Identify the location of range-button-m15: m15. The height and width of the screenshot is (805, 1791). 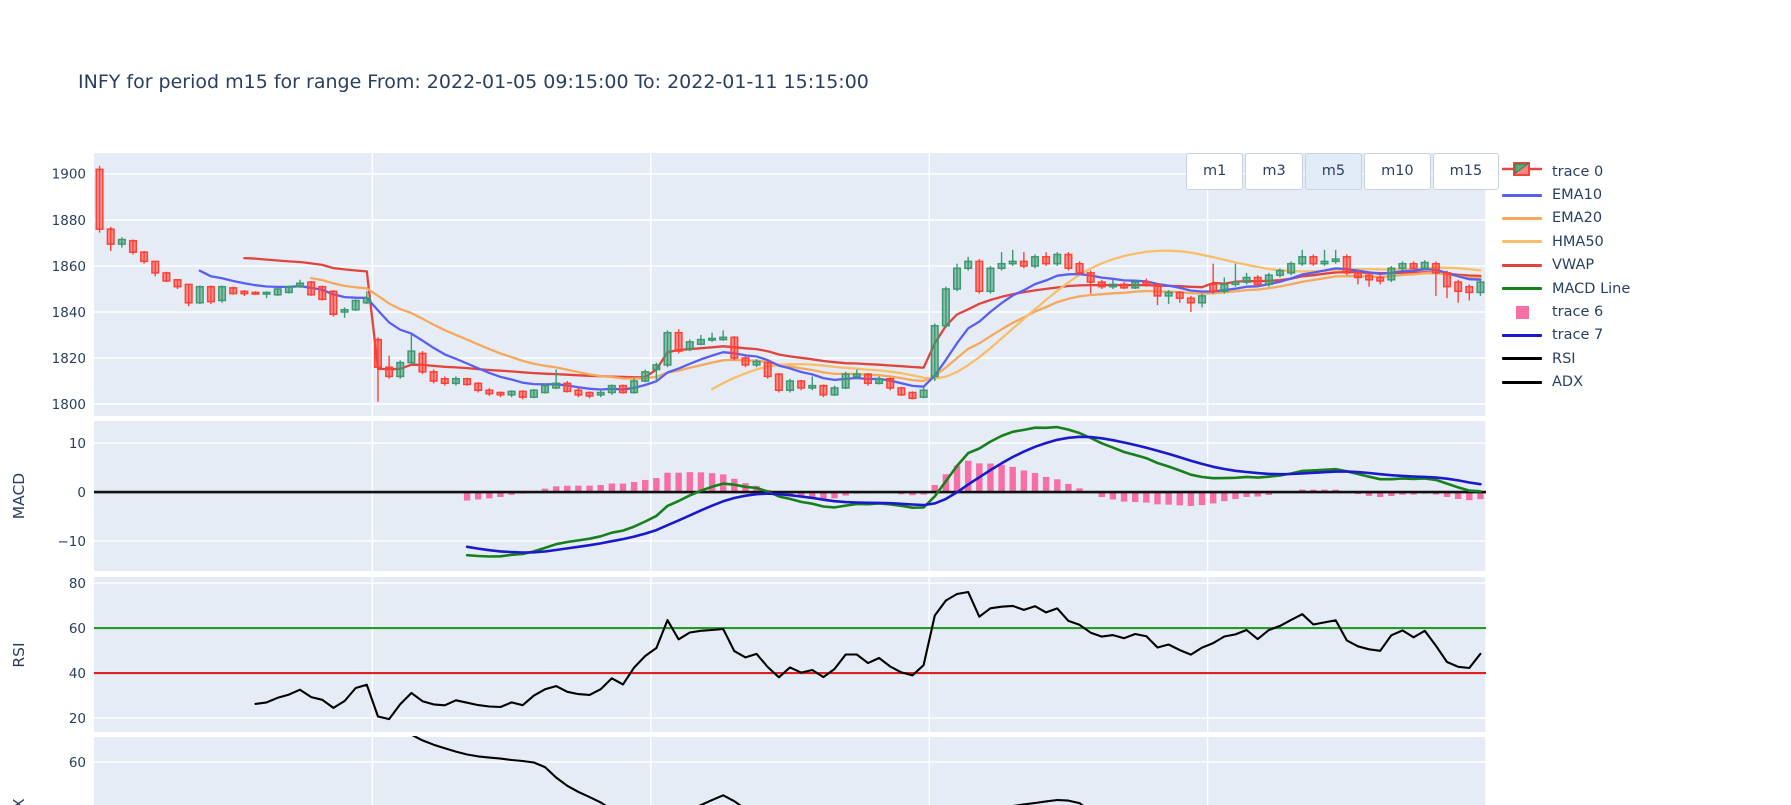
(1466, 171).